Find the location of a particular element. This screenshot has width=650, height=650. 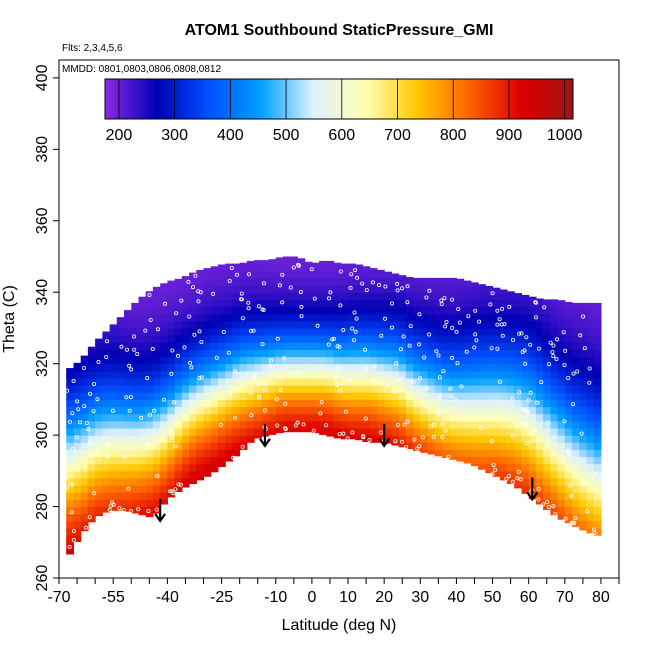

colorbar-tick-label: 400 is located at coordinates (230, 135).